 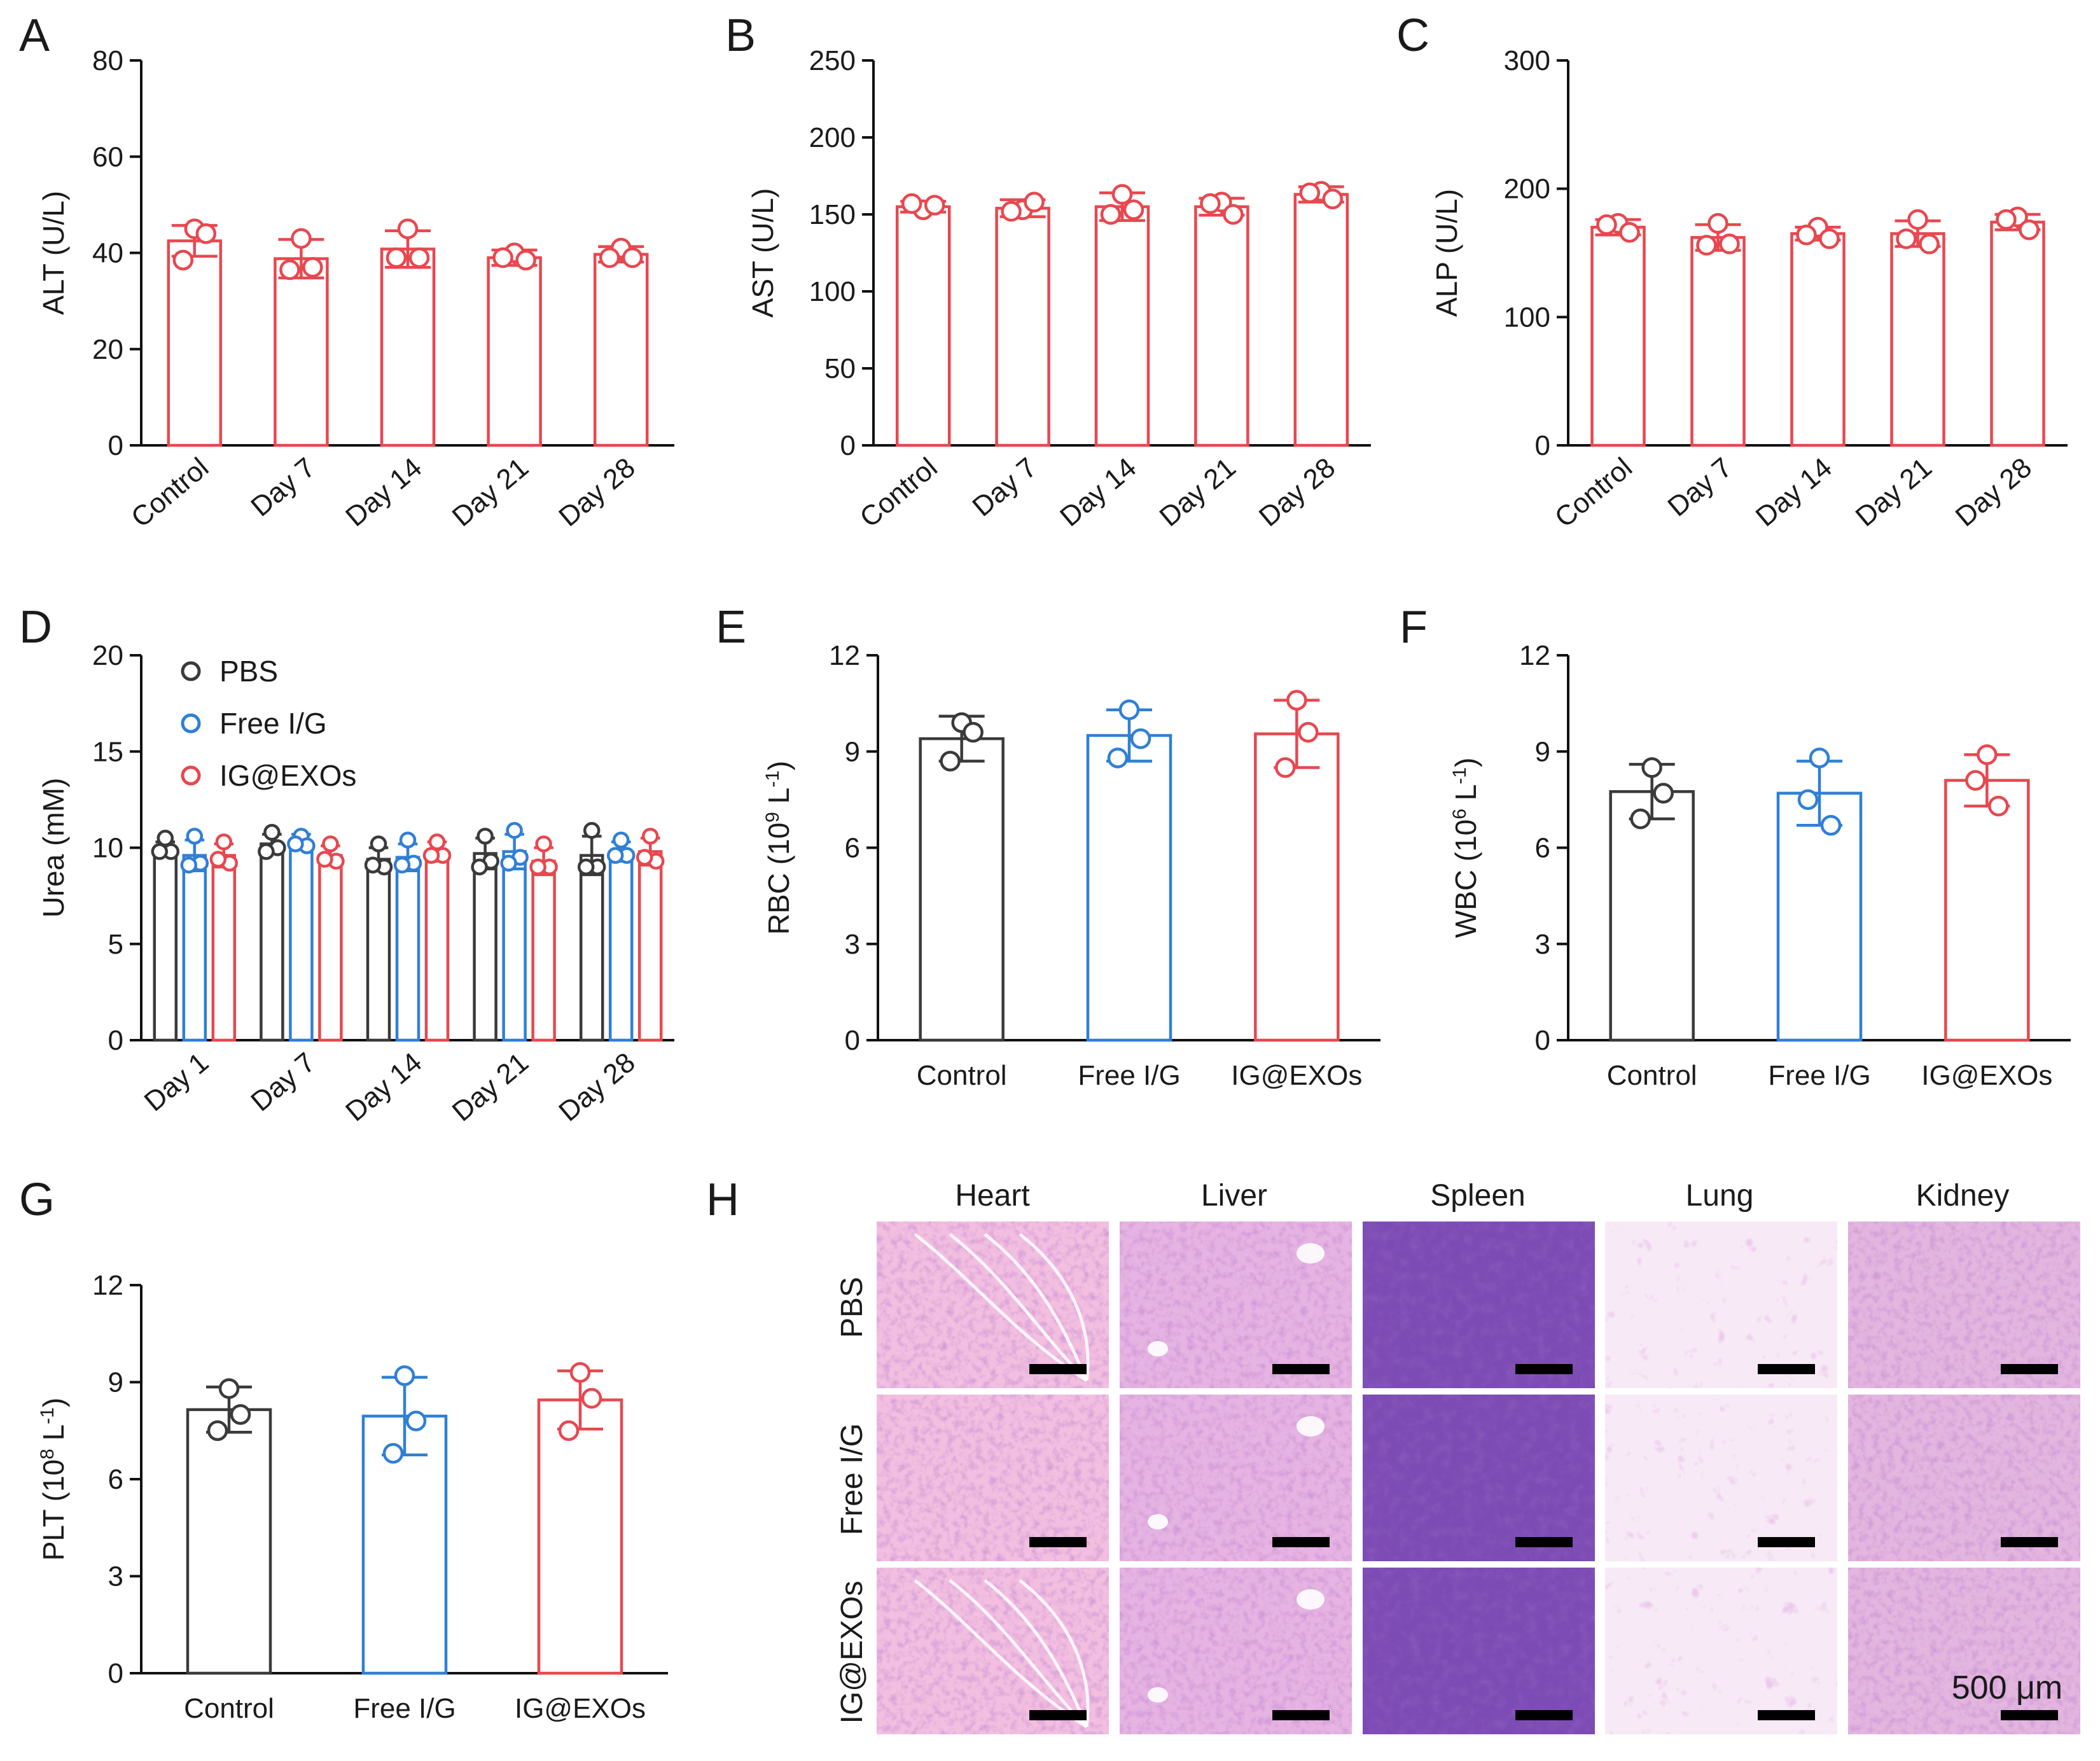 What do you see at coordinates (1236, 1651) in the screenshot?
I see `histology-tile-liver-ig-exos` at bounding box center [1236, 1651].